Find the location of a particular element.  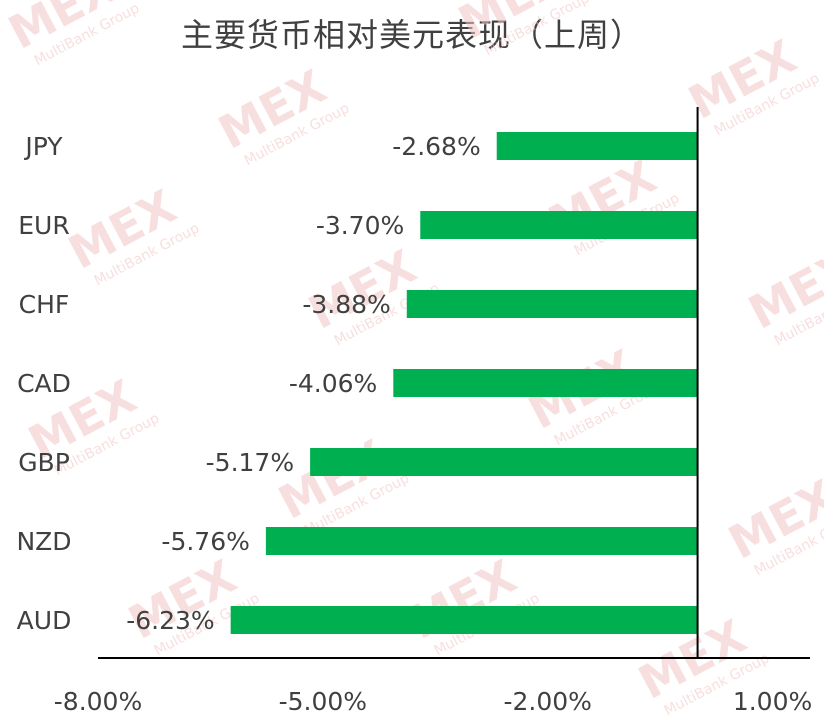

bar-chf is located at coordinates (552, 304).